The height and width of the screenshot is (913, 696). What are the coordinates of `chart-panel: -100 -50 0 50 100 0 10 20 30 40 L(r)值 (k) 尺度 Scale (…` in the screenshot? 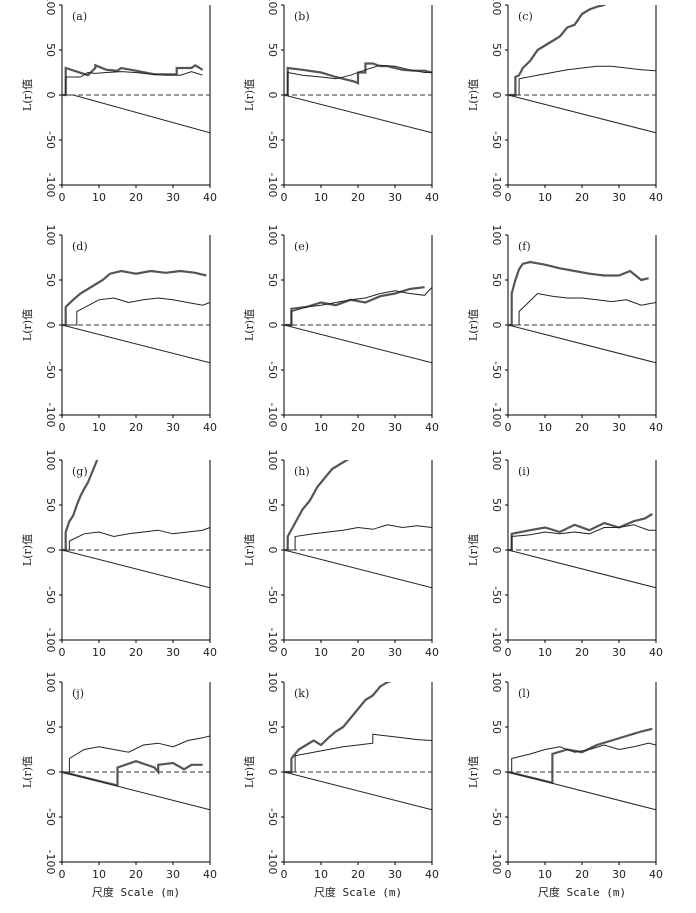 It's located at (341, 786).